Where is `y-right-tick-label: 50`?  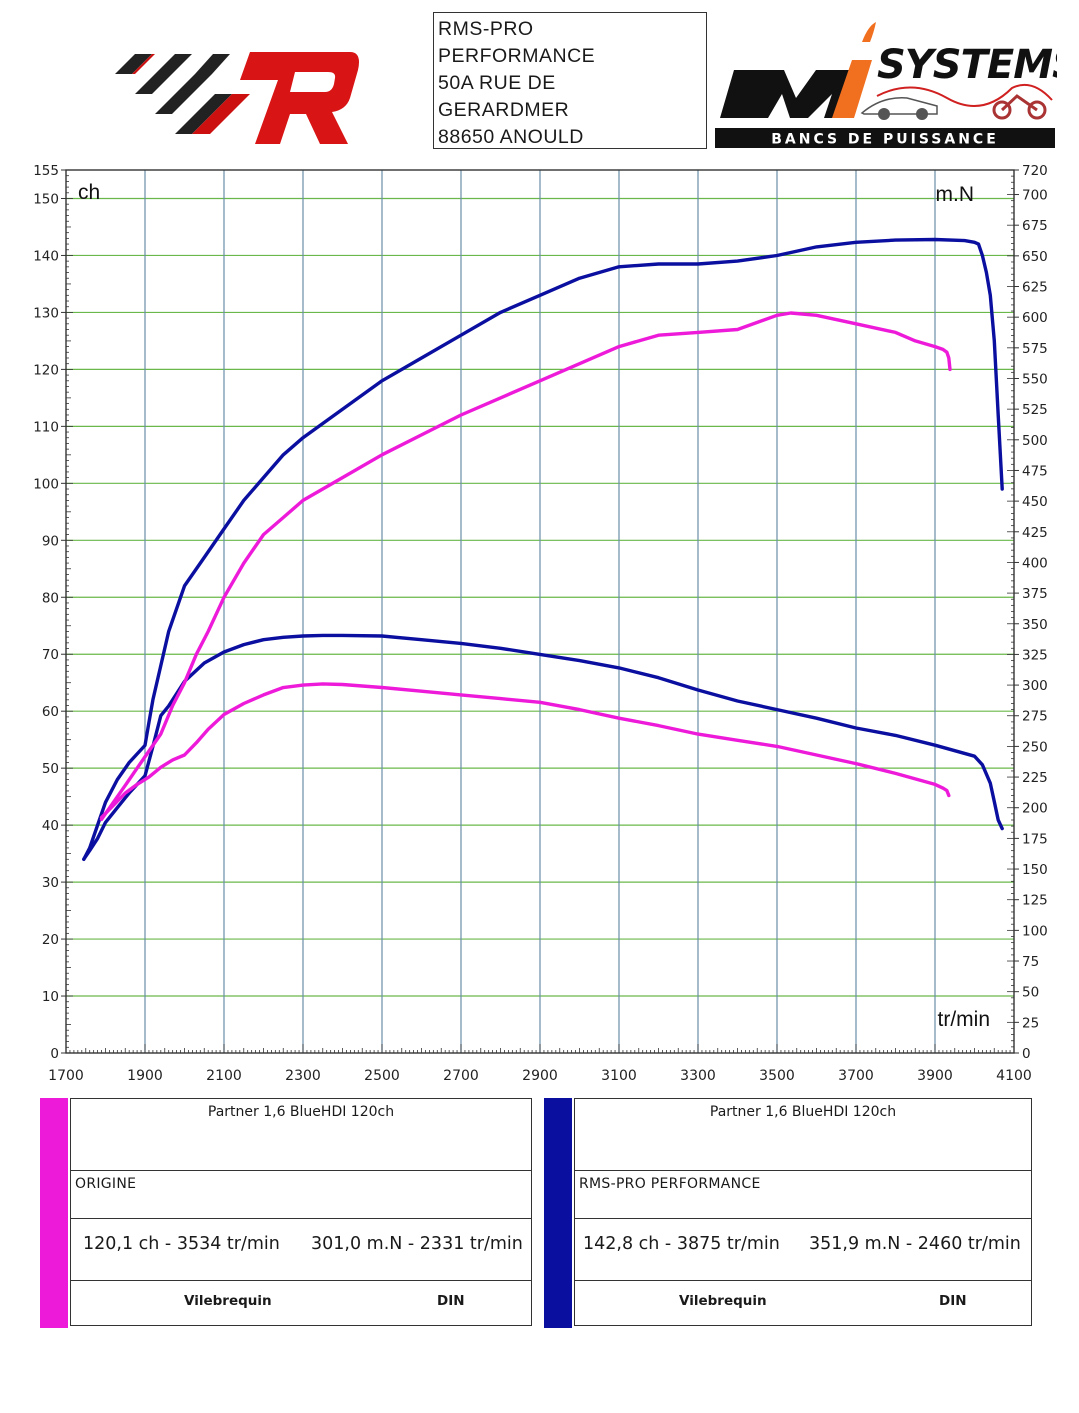 y-right-tick-label: 50 is located at coordinates (1030, 993).